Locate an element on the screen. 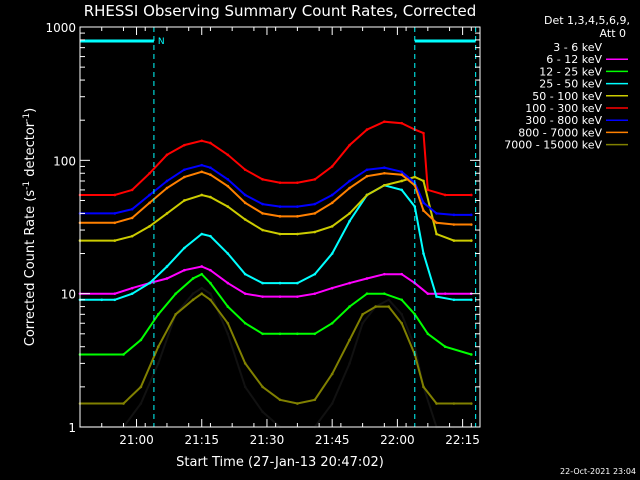 The image size is (640, 480). x-axis-label: Start Time (27-Jan-13 20:47:02) is located at coordinates (280, 462).